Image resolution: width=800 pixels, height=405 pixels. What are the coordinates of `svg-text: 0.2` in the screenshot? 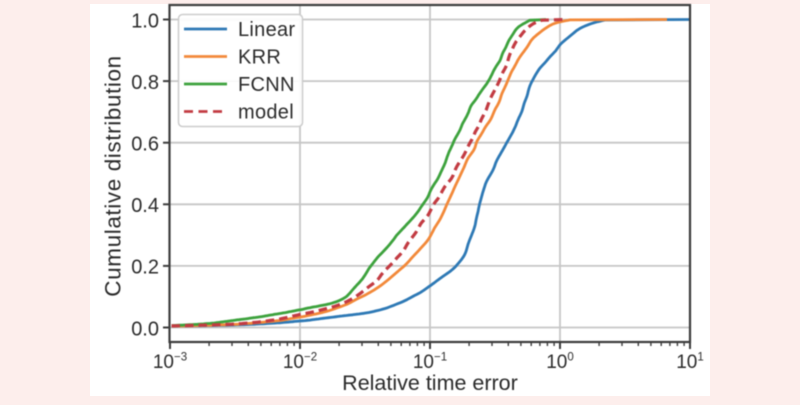 It's located at (145, 268).